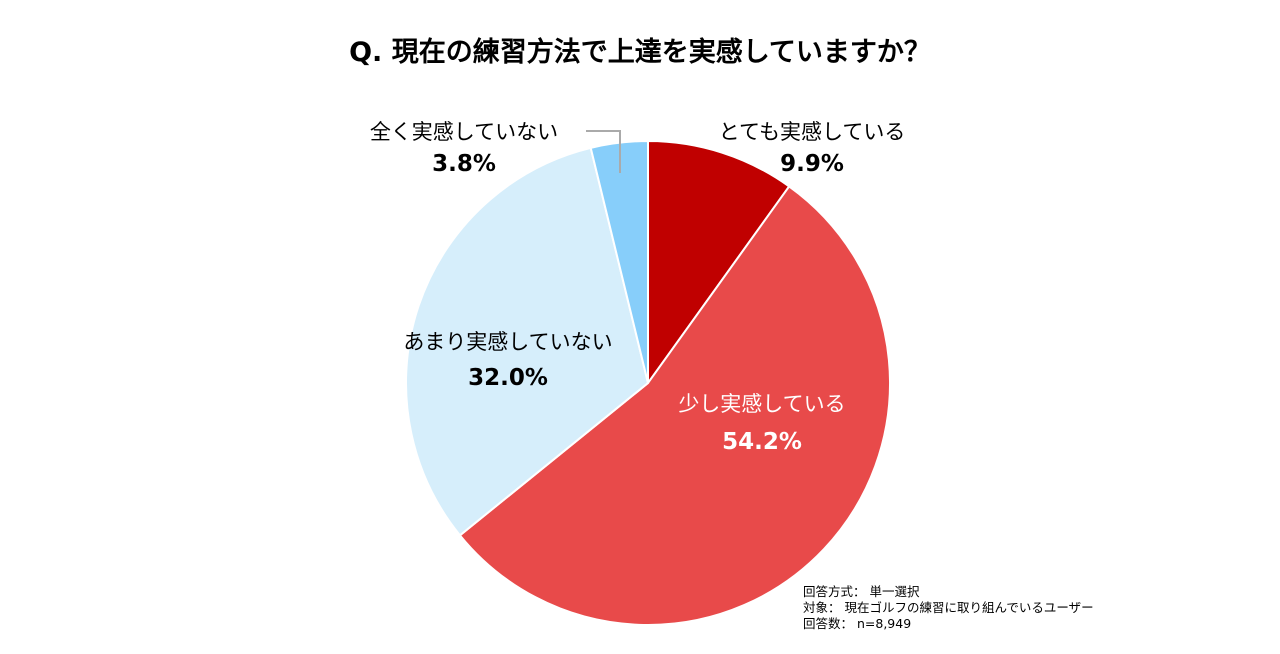 The image size is (1280, 654). What do you see at coordinates (640, 52) in the screenshot?
I see `chart-title: Q. 現在の練習方法で上達を実感していますか？` at bounding box center [640, 52].